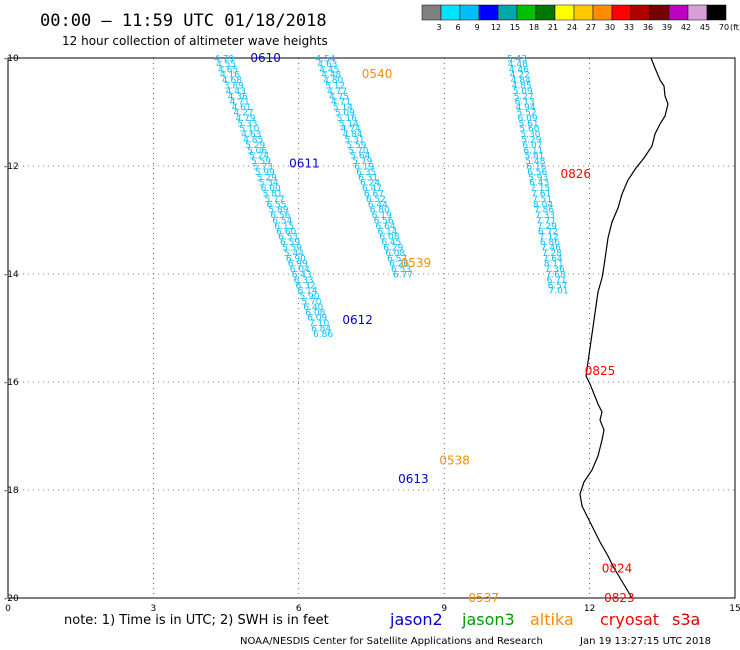 This screenshot has width=740, height=650. Describe the element at coordinates (290, 243) in the screenshot. I see `wave-height-value: 6.59` at that location.